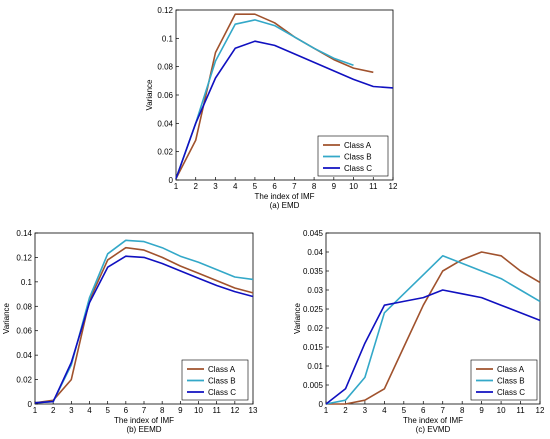 The height and width of the screenshot is (439, 550). Describe the element at coordinates (285, 205) in the screenshot. I see `chart-caption: (a) EMD` at that location.